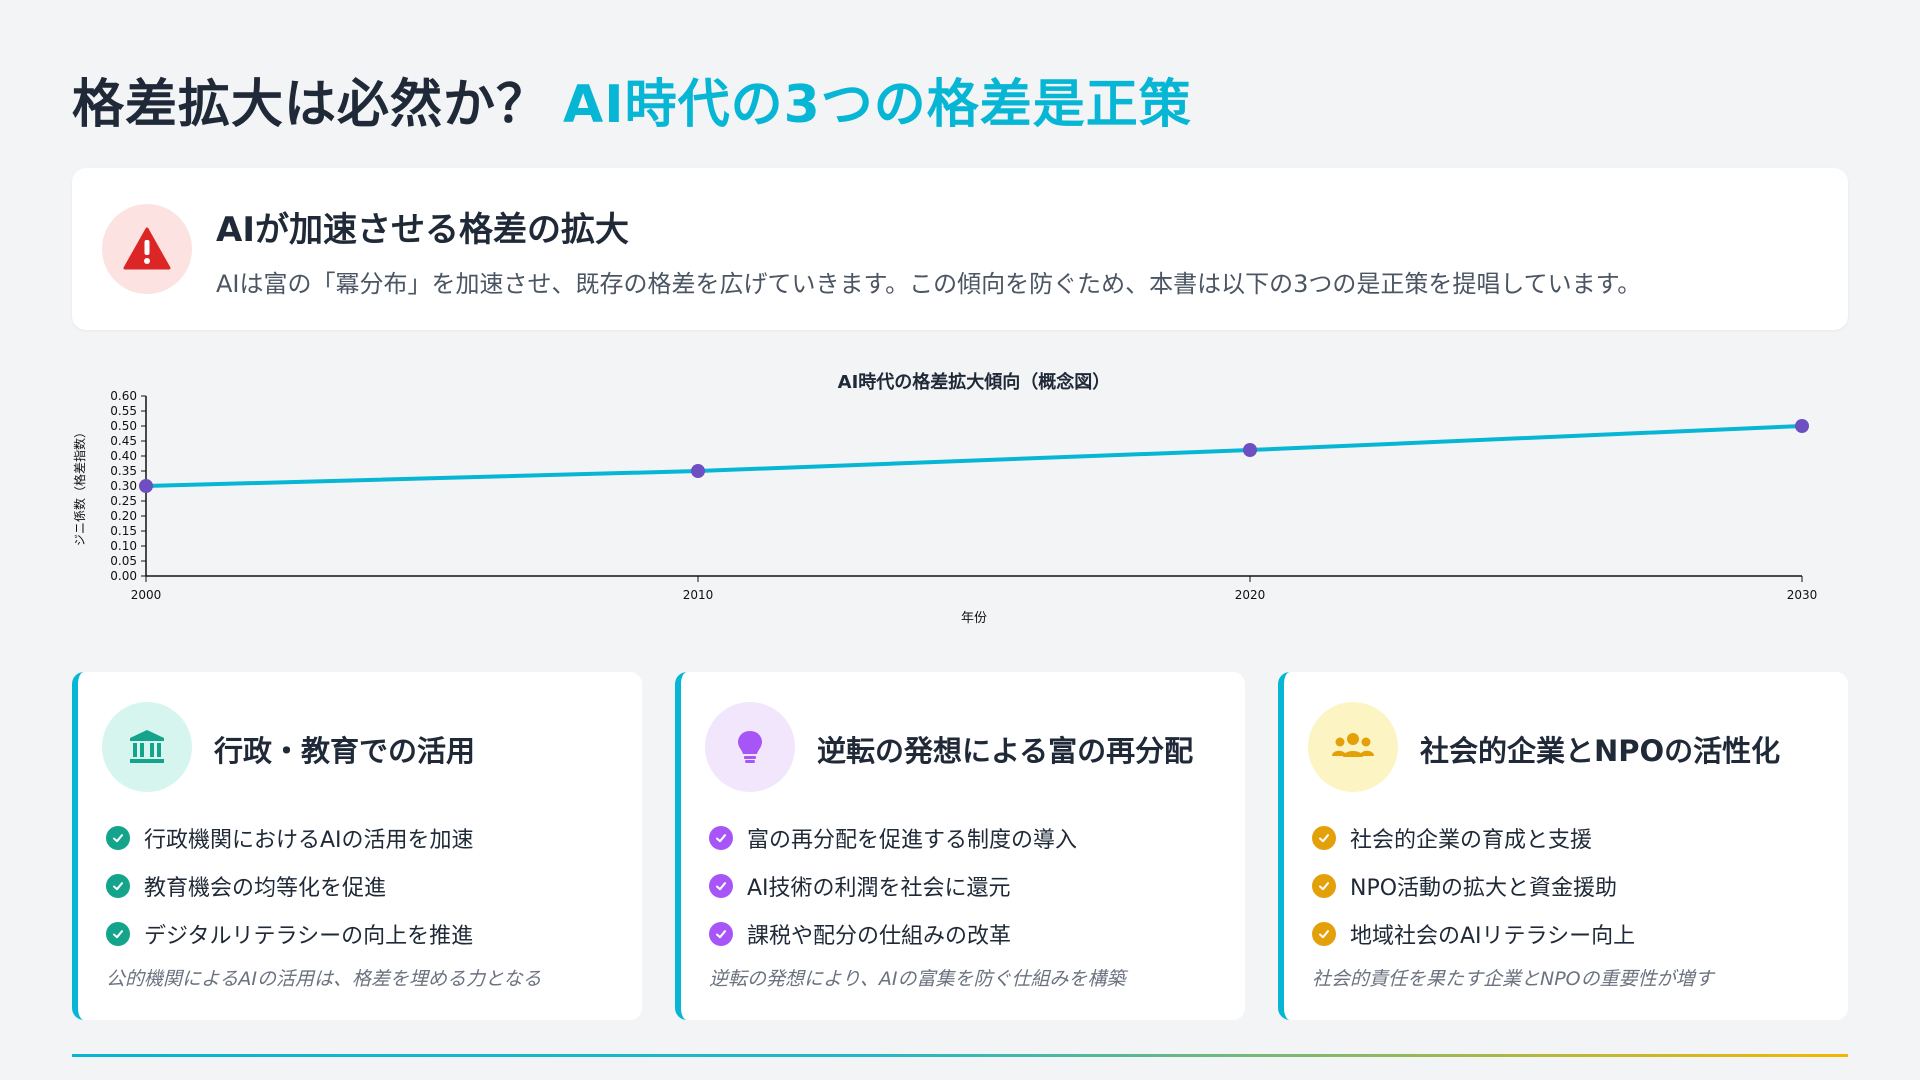 Image resolution: width=1920 pixels, height=1080 pixels. I want to click on page-title-highlight: AI時代の3つの格差是正策, so click(877, 105).